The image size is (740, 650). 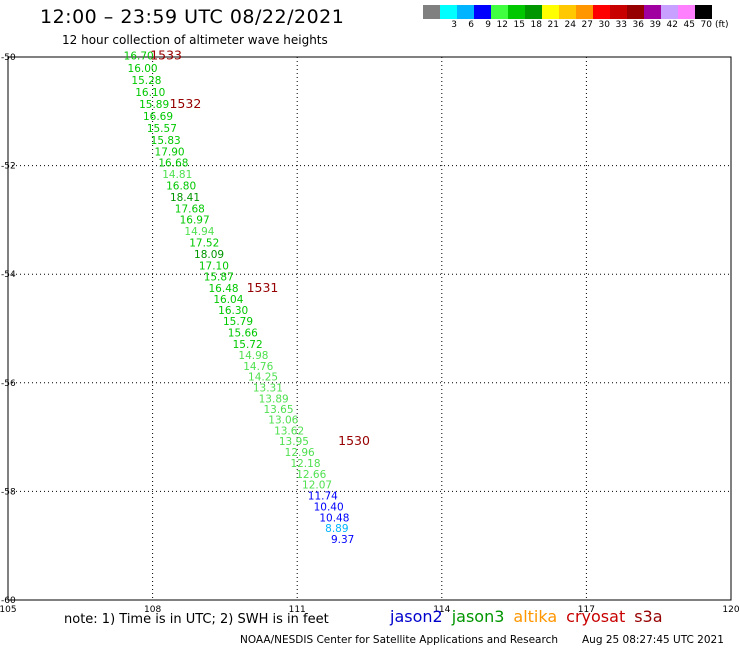 I want to click on swh-value-label: 16.70, so click(x=139, y=57).